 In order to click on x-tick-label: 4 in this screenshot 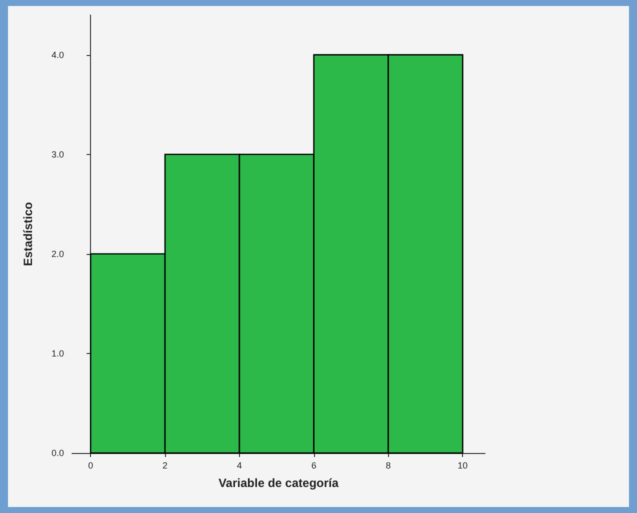, I will do `click(239, 465)`.